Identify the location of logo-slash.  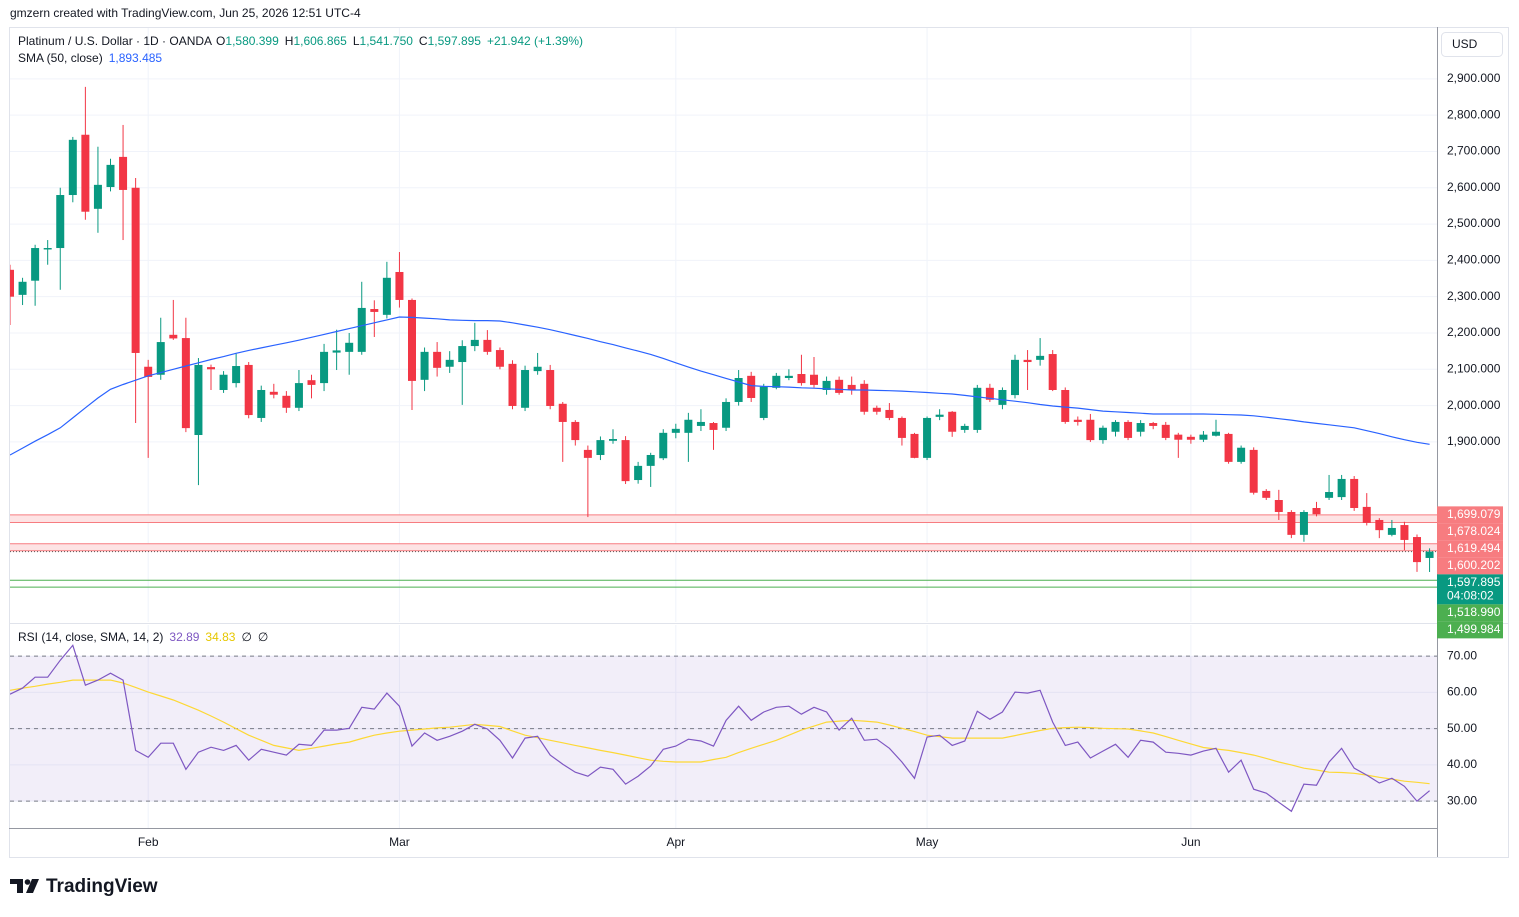
(32, 886).